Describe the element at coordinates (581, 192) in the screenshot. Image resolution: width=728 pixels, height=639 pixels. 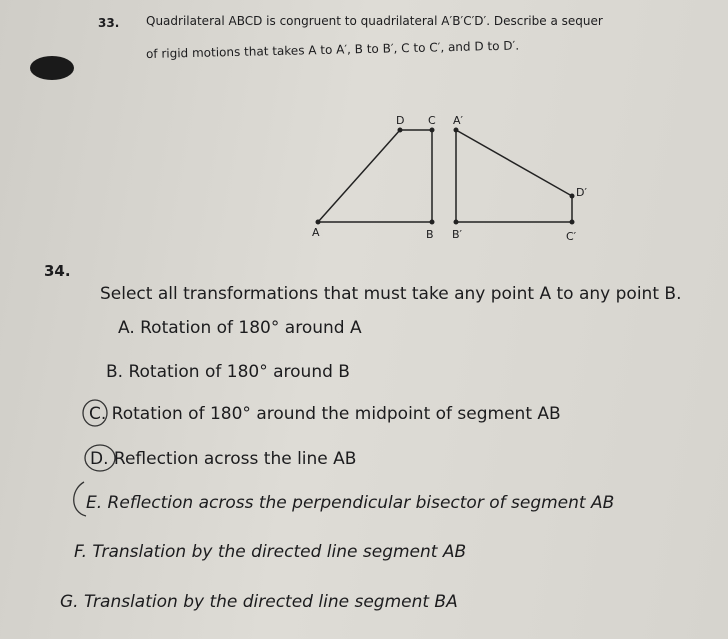
I see `vertex-label: D′` at that location.